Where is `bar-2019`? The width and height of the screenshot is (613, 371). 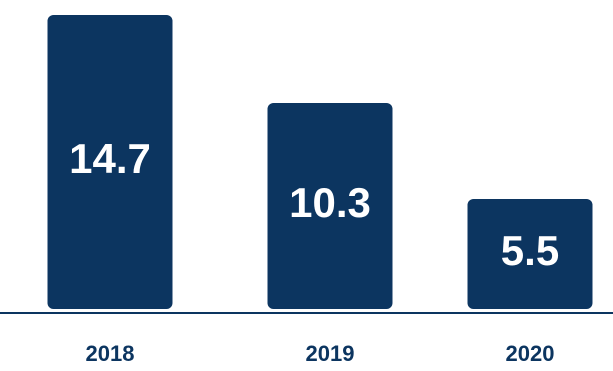 bar-2019 is located at coordinates (330, 206).